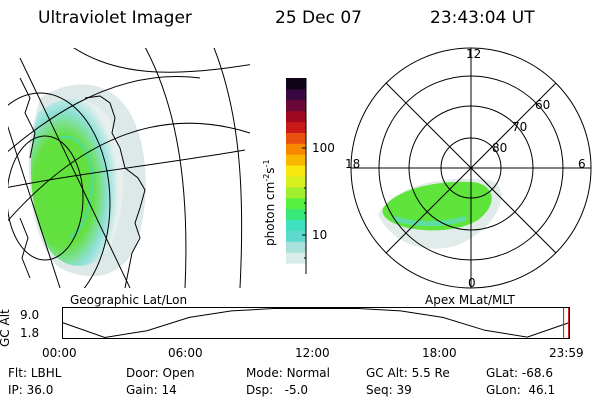 The height and width of the screenshot is (400, 600). Describe the element at coordinates (566, 353) in the screenshot. I see `timeline-xtick-2359: 23:59` at that location.